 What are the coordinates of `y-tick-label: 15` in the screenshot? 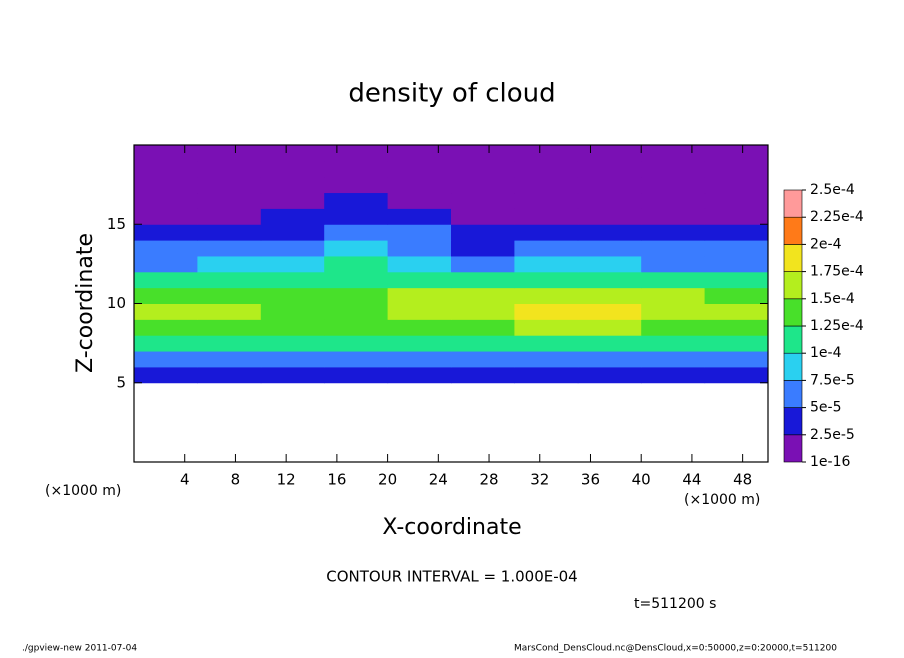 It's located at (116, 224).